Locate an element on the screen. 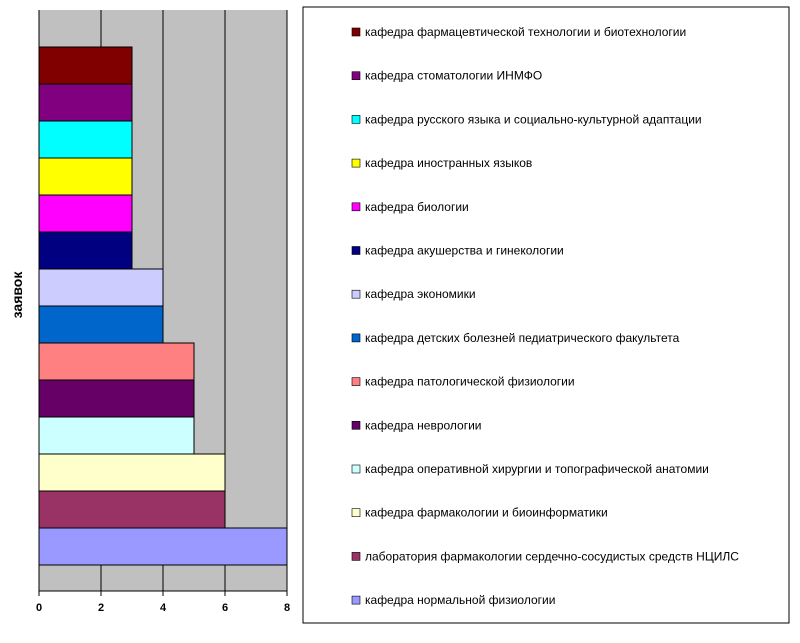 This screenshot has height=643, width=800. legend-label: кафедра экономики is located at coordinates (420, 294).